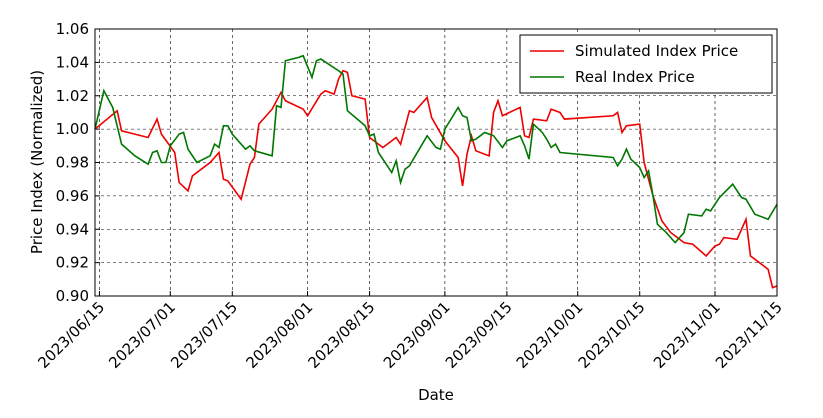 This screenshot has height=418, width=823. I want to click on legend-label: Simulated Index Price, so click(656, 51).